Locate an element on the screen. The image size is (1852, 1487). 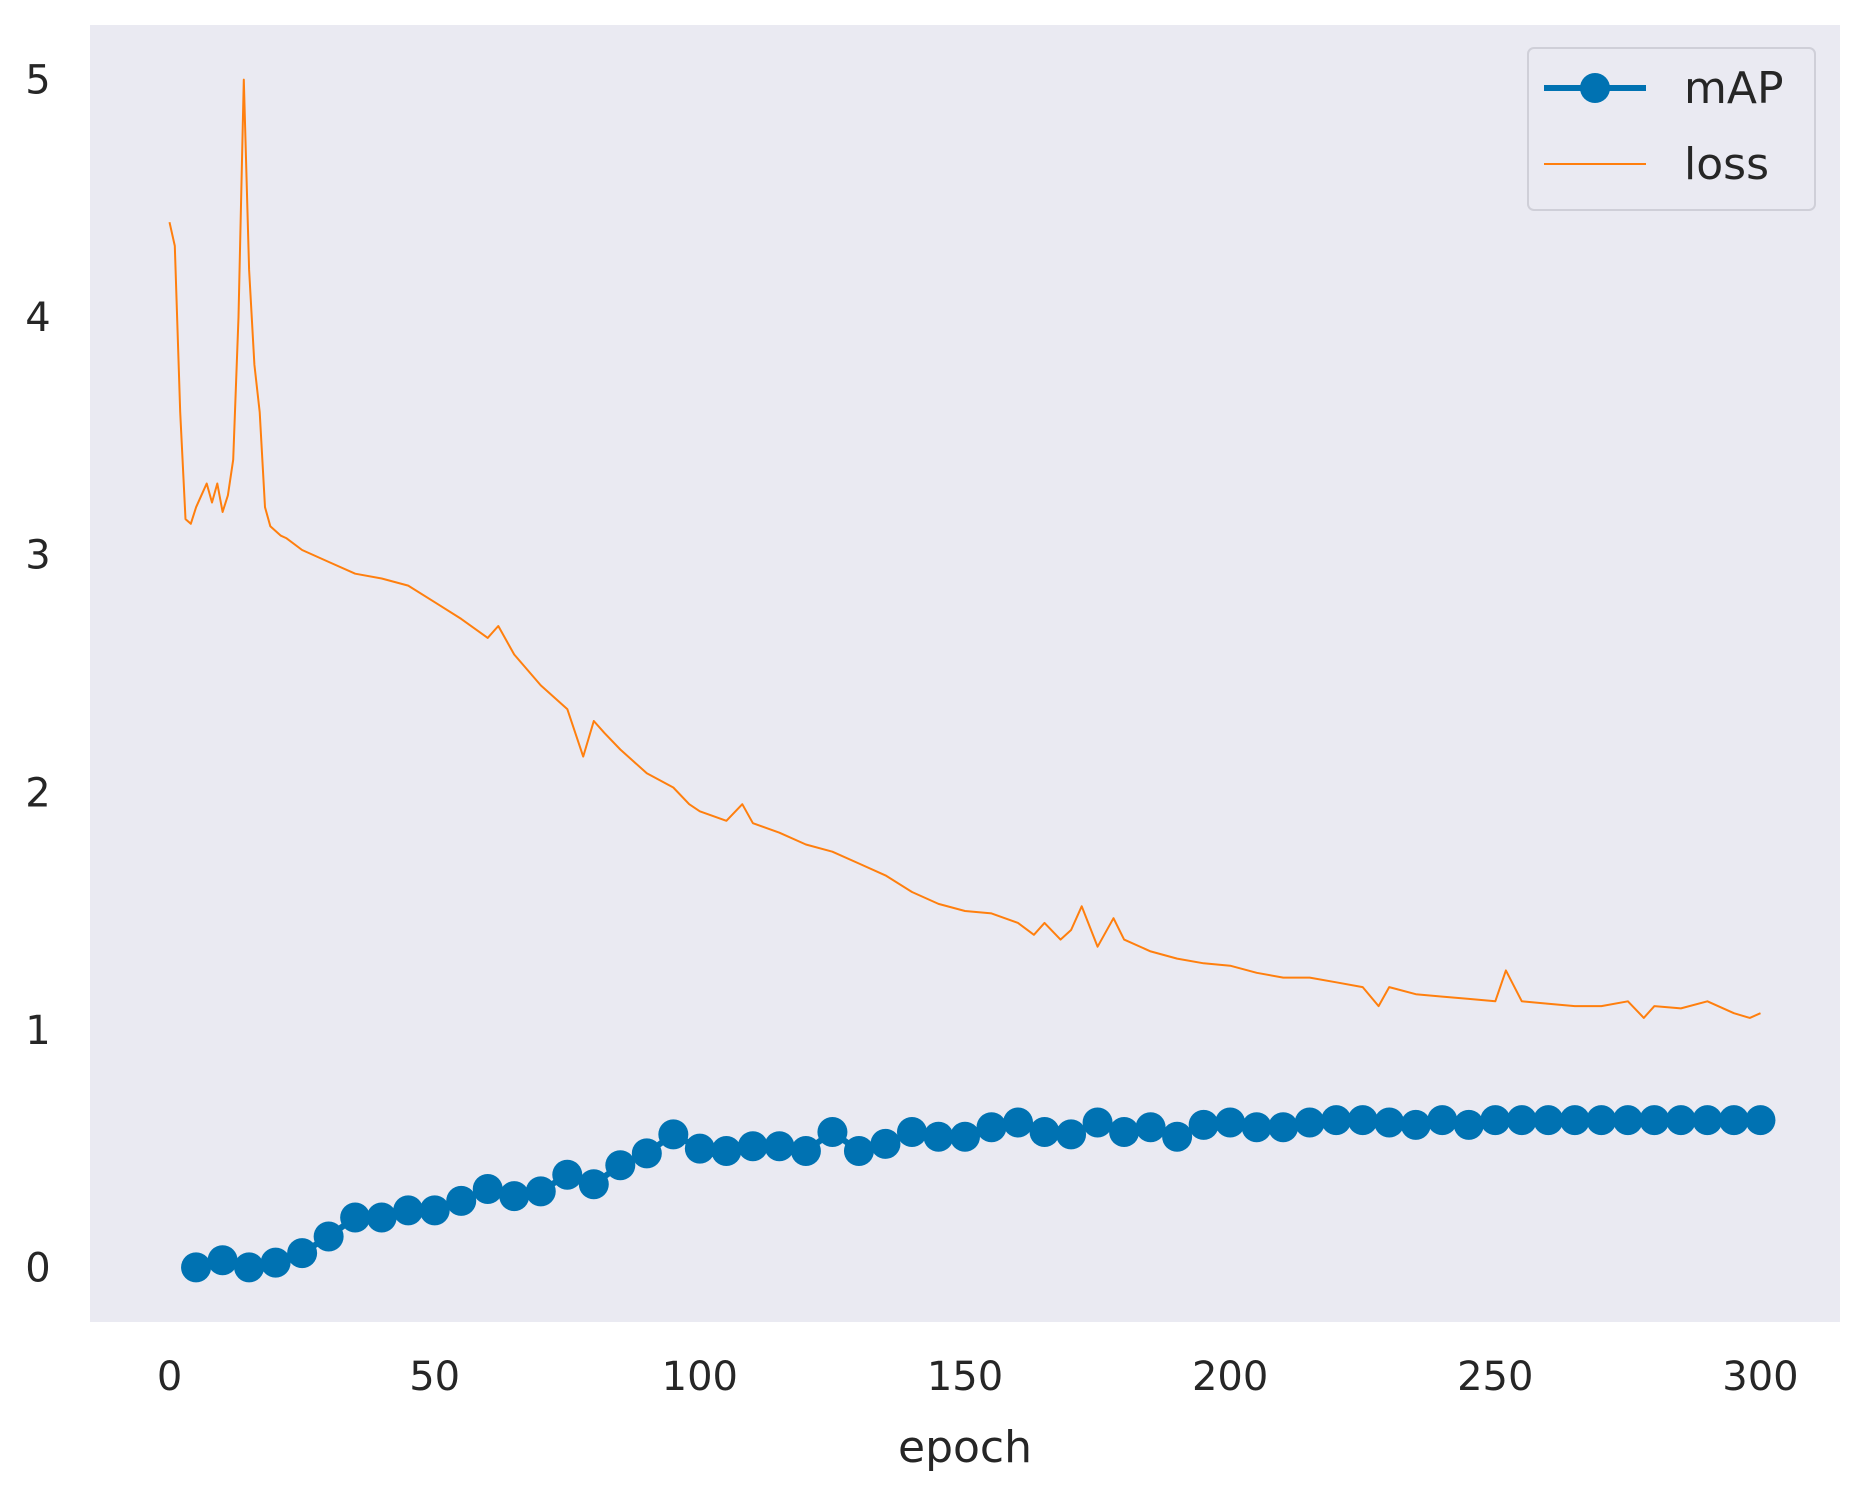
x-axis-ticks: 0 50 100 150 200 250 300 is located at coordinates (978, 1377).